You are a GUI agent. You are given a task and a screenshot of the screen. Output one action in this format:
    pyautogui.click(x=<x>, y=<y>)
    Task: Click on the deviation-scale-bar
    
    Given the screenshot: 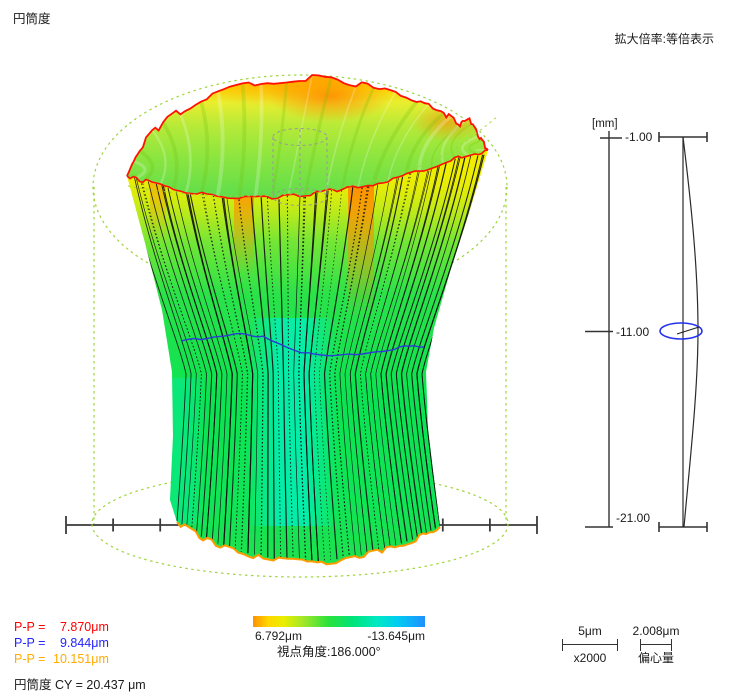 What is the action you would take?
    pyautogui.click(x=590, y=645)
    